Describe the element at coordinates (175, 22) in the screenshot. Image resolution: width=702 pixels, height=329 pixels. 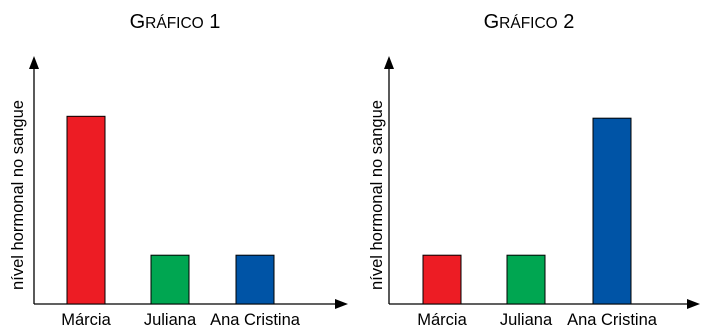
I see `chart-title: GRÁFICO 1` at that location.